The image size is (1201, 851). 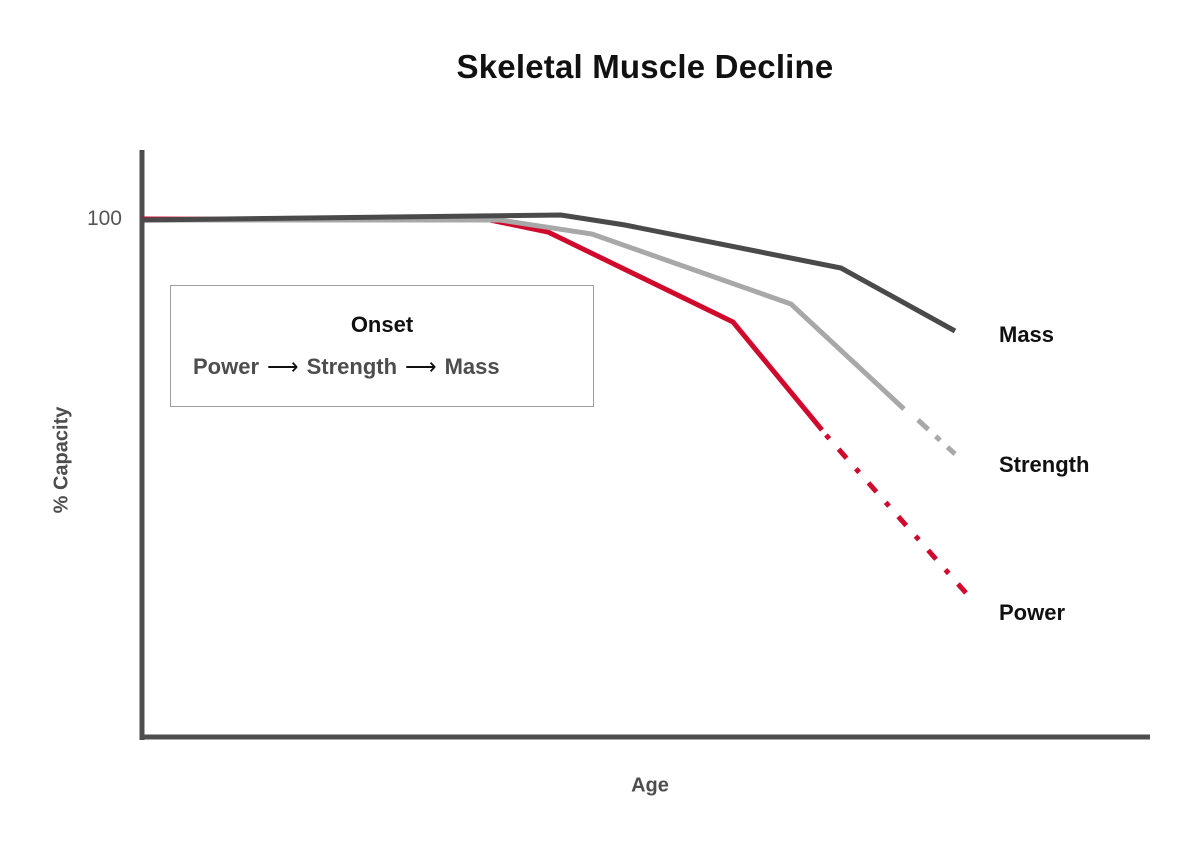 I want to click on y-axis-label: % Capacity, so click(x=61, y=460).